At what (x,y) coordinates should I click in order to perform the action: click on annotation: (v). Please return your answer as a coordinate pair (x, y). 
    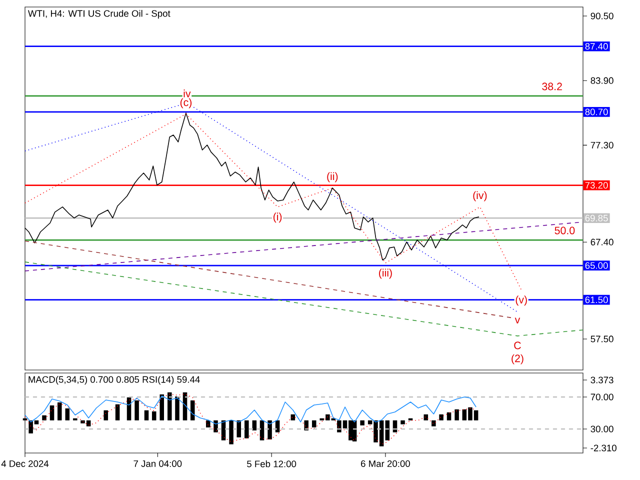
    Looking at the image, I should click on (521, 301).